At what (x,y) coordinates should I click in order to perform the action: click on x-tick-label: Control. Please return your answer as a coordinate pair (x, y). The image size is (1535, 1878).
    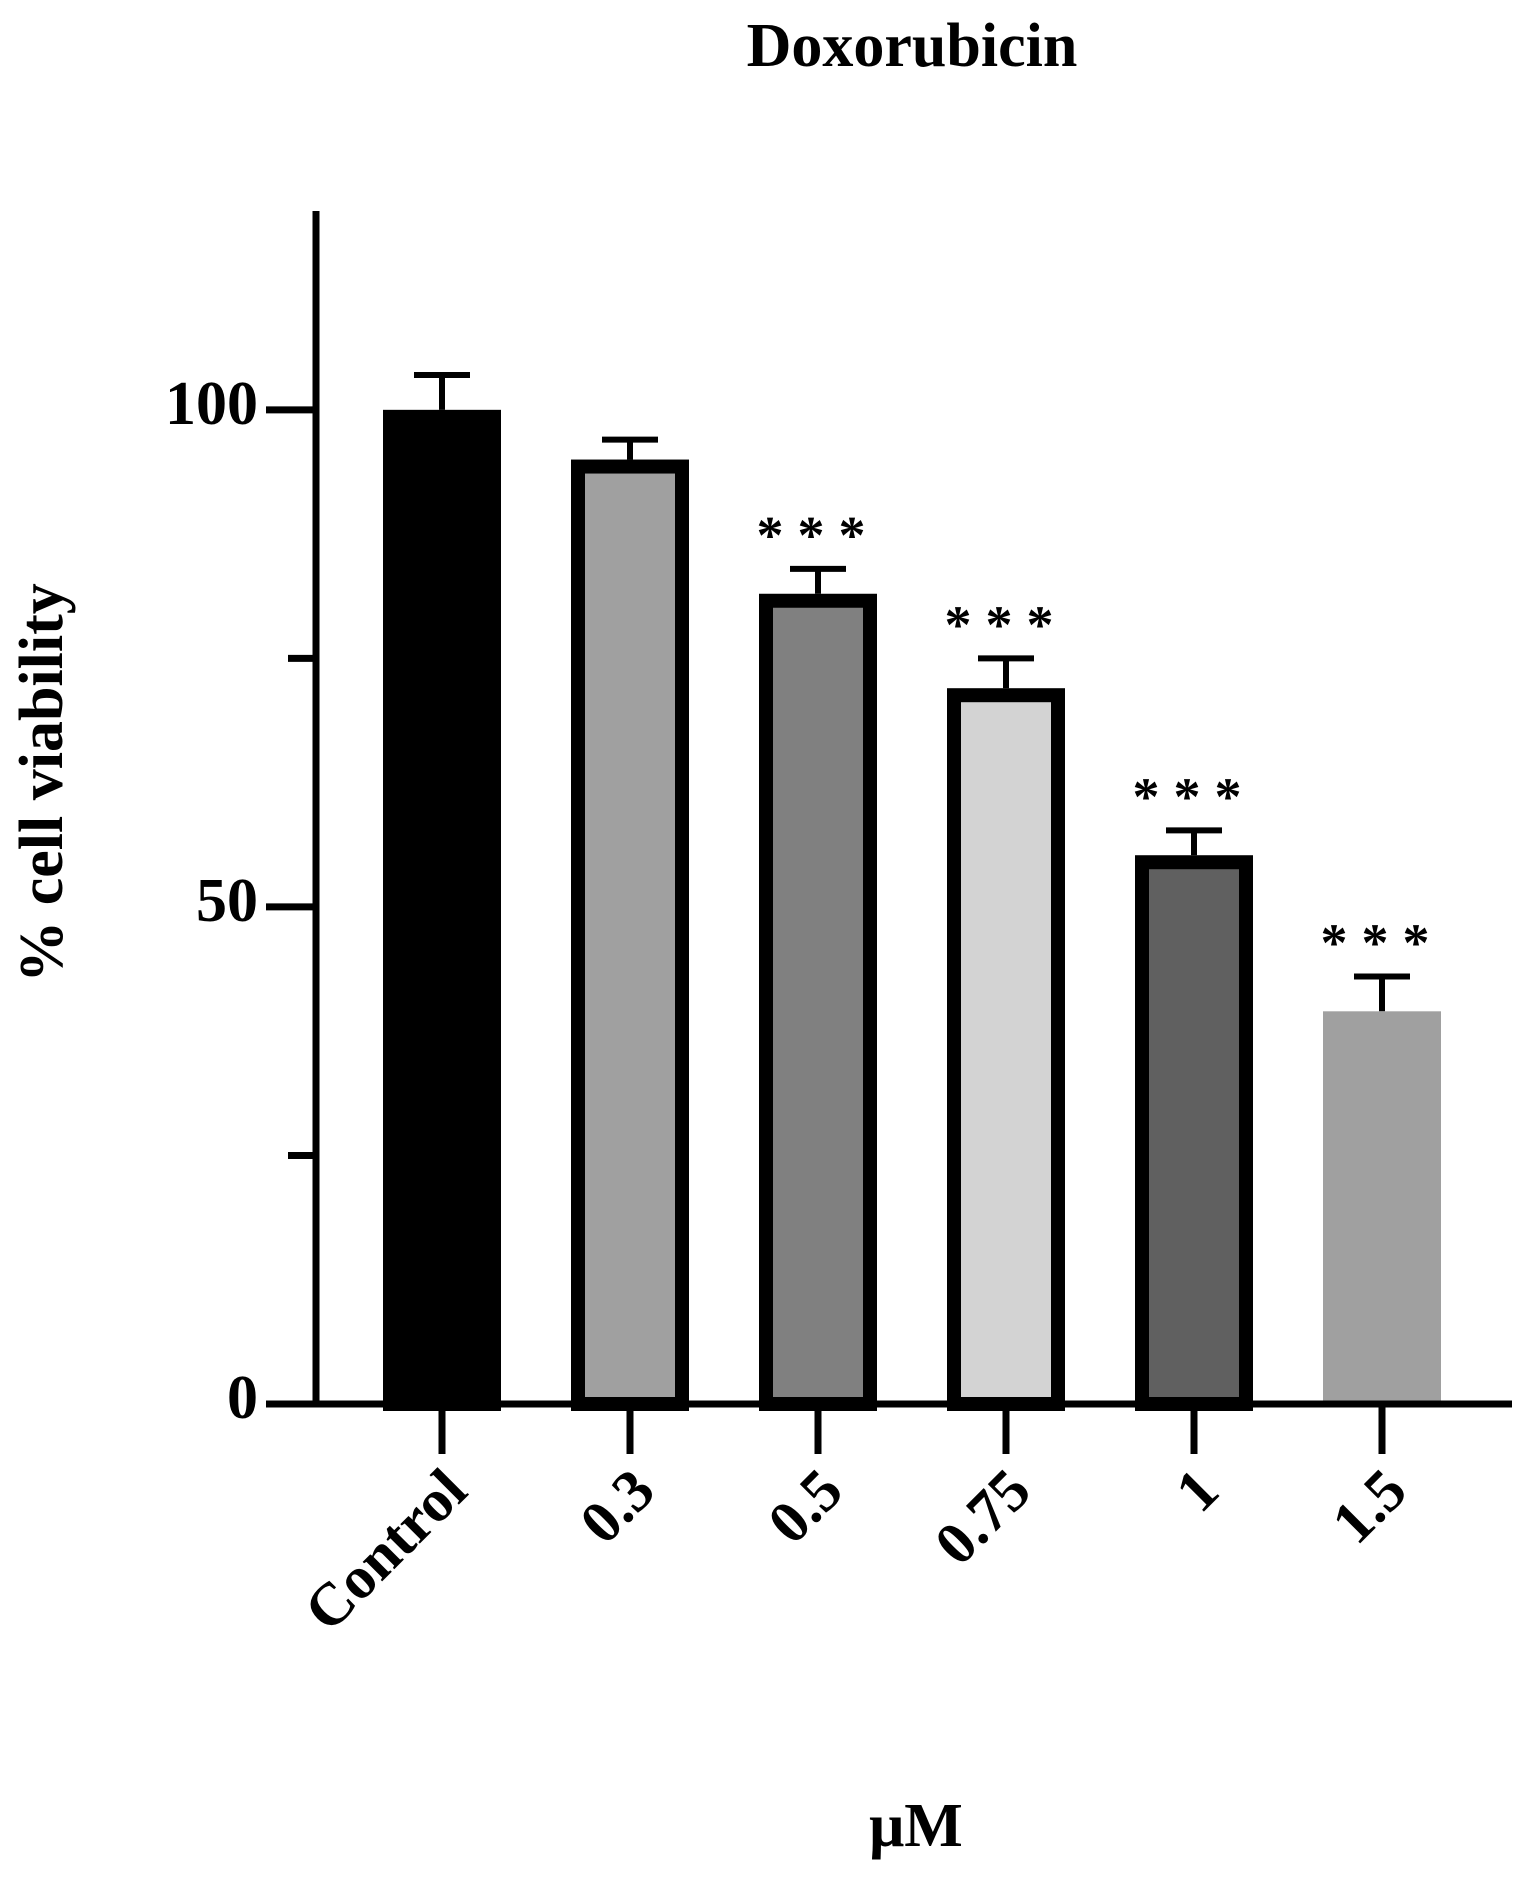
    Looking at the image, I should click on (385, 1549).